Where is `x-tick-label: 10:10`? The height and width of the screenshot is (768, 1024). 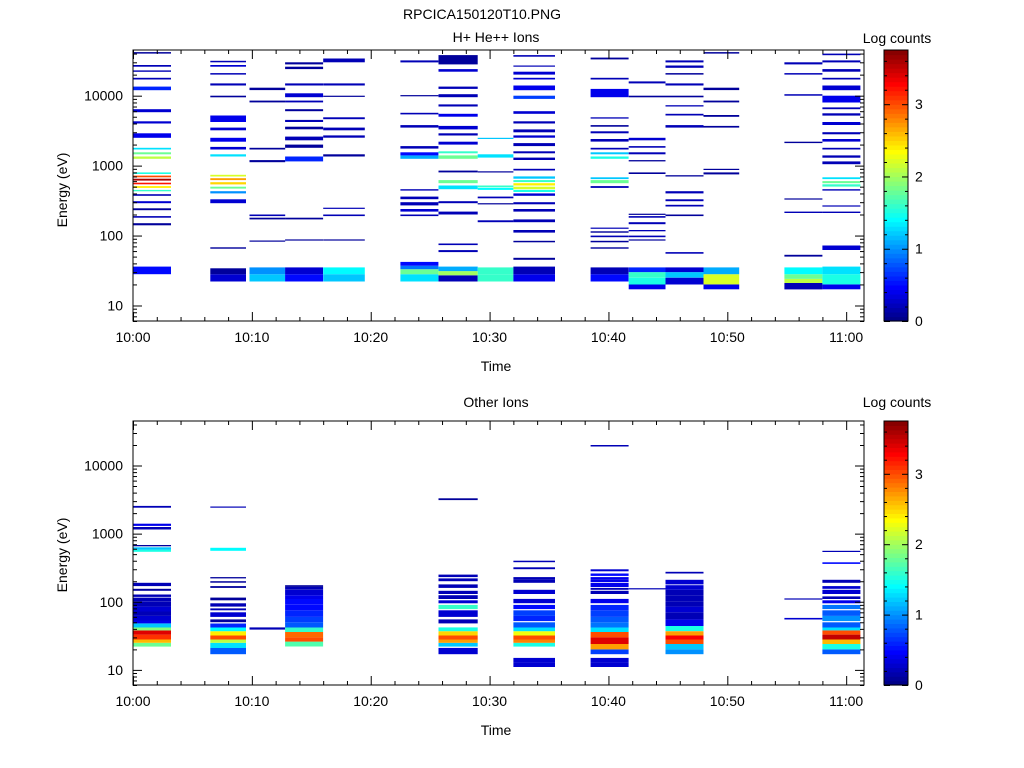
x-tick-label: 10:10 is located at coordinates (251, 337).